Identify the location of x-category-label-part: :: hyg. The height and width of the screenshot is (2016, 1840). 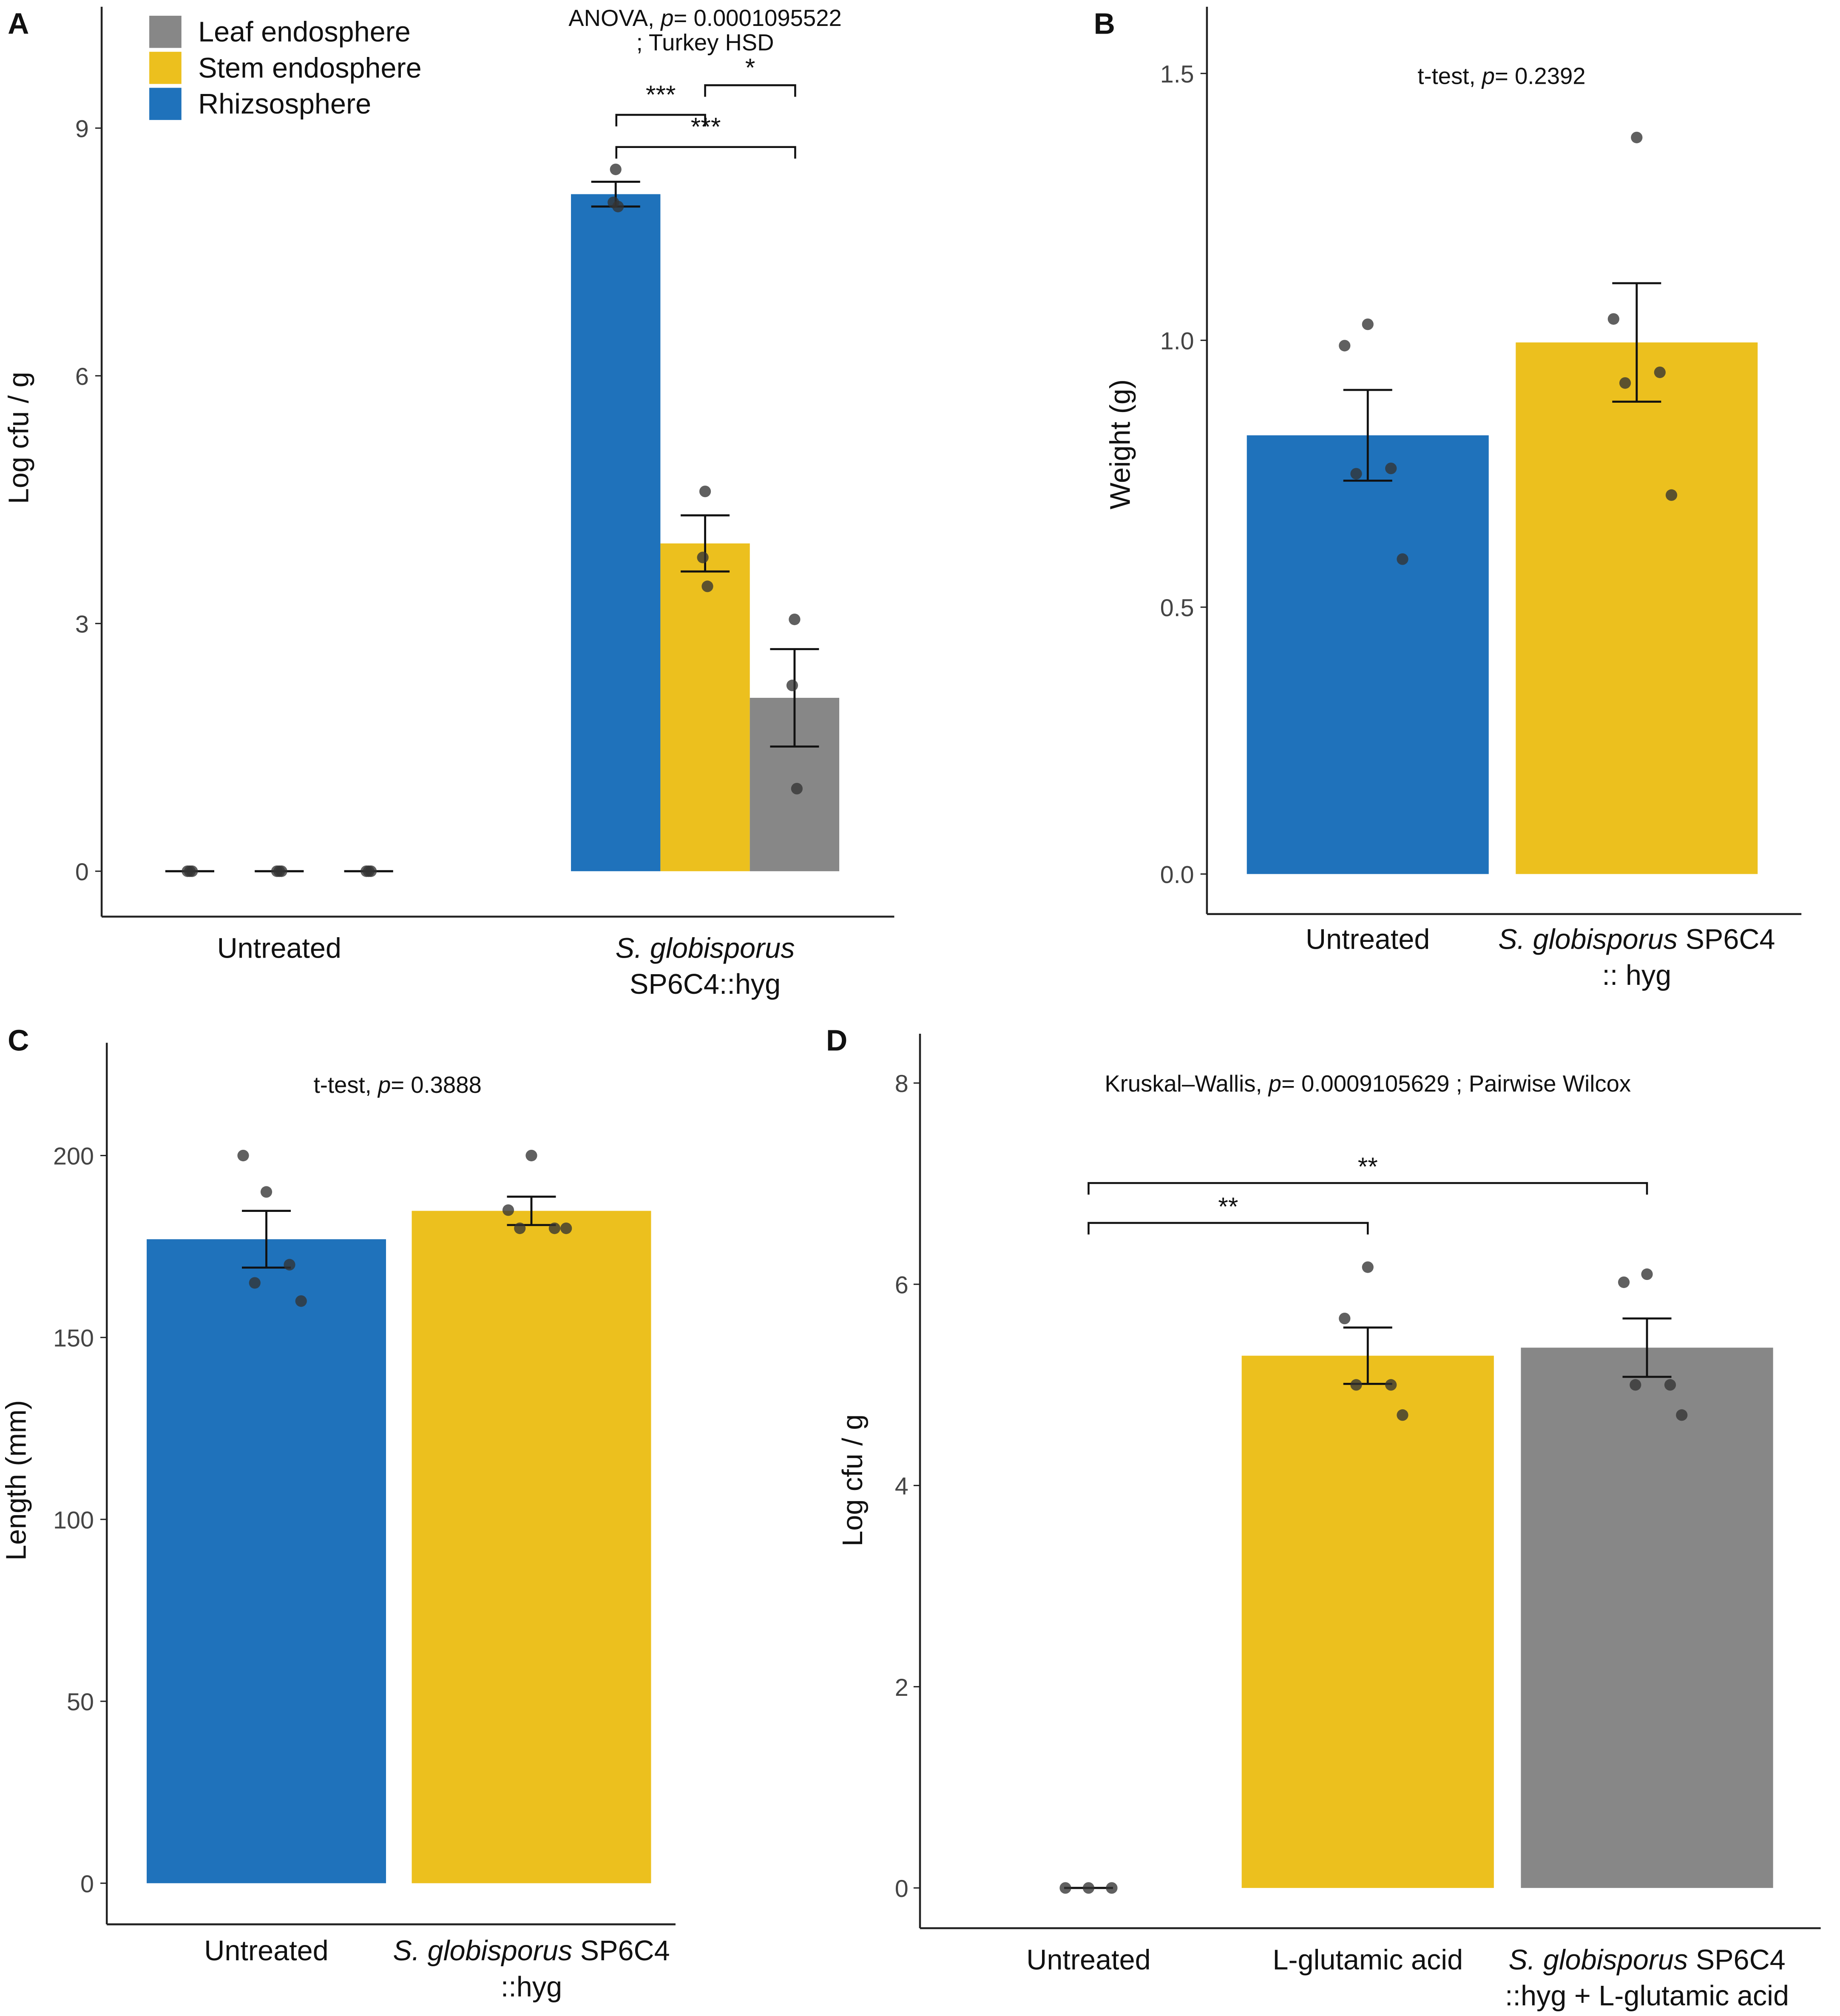
(1636, 976).